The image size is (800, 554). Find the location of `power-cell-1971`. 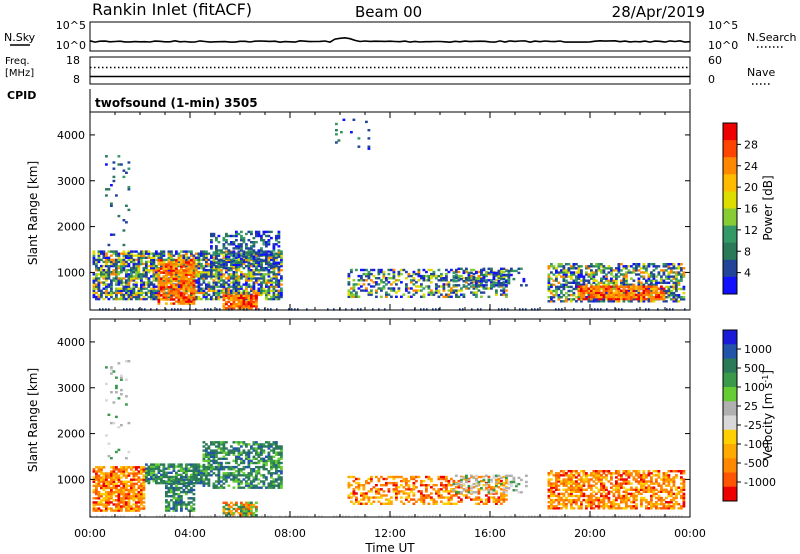

power-cell-1971 is located at coordinates (369, 294).